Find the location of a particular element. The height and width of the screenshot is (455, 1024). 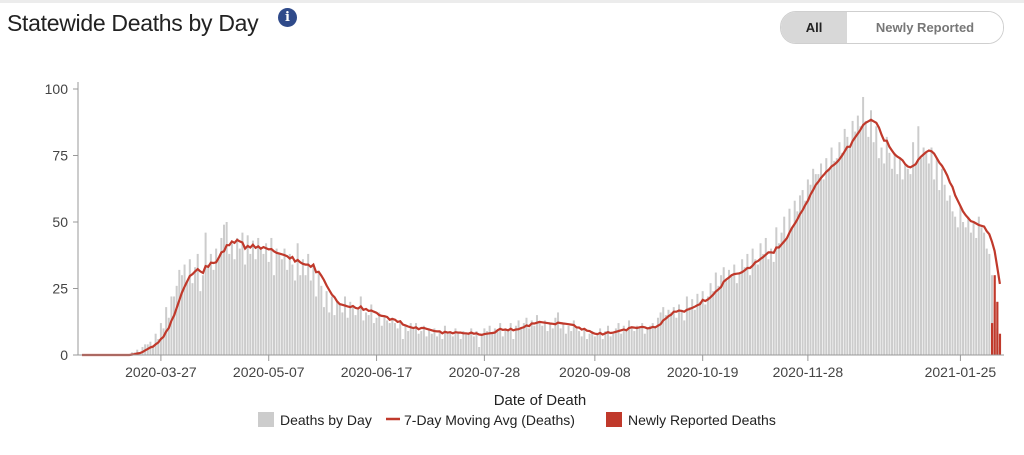

view-toggle: All Newly Reported is located at coordinates (892, 27).